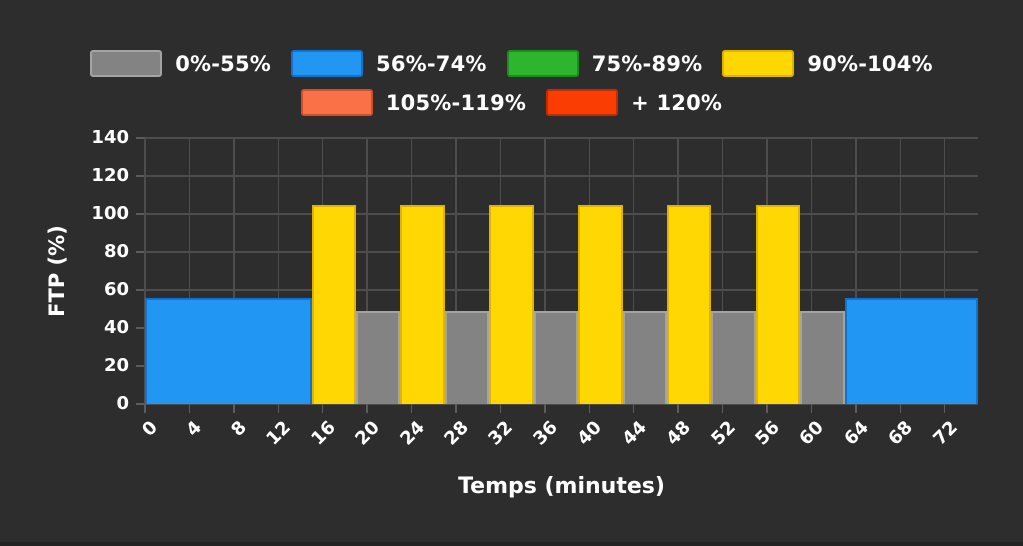 The width and height of the screenshot is (1023, 546). Describe the element at coordinates (122, 403) in the screenshot. I see `y-tick-label: 0` at that location.